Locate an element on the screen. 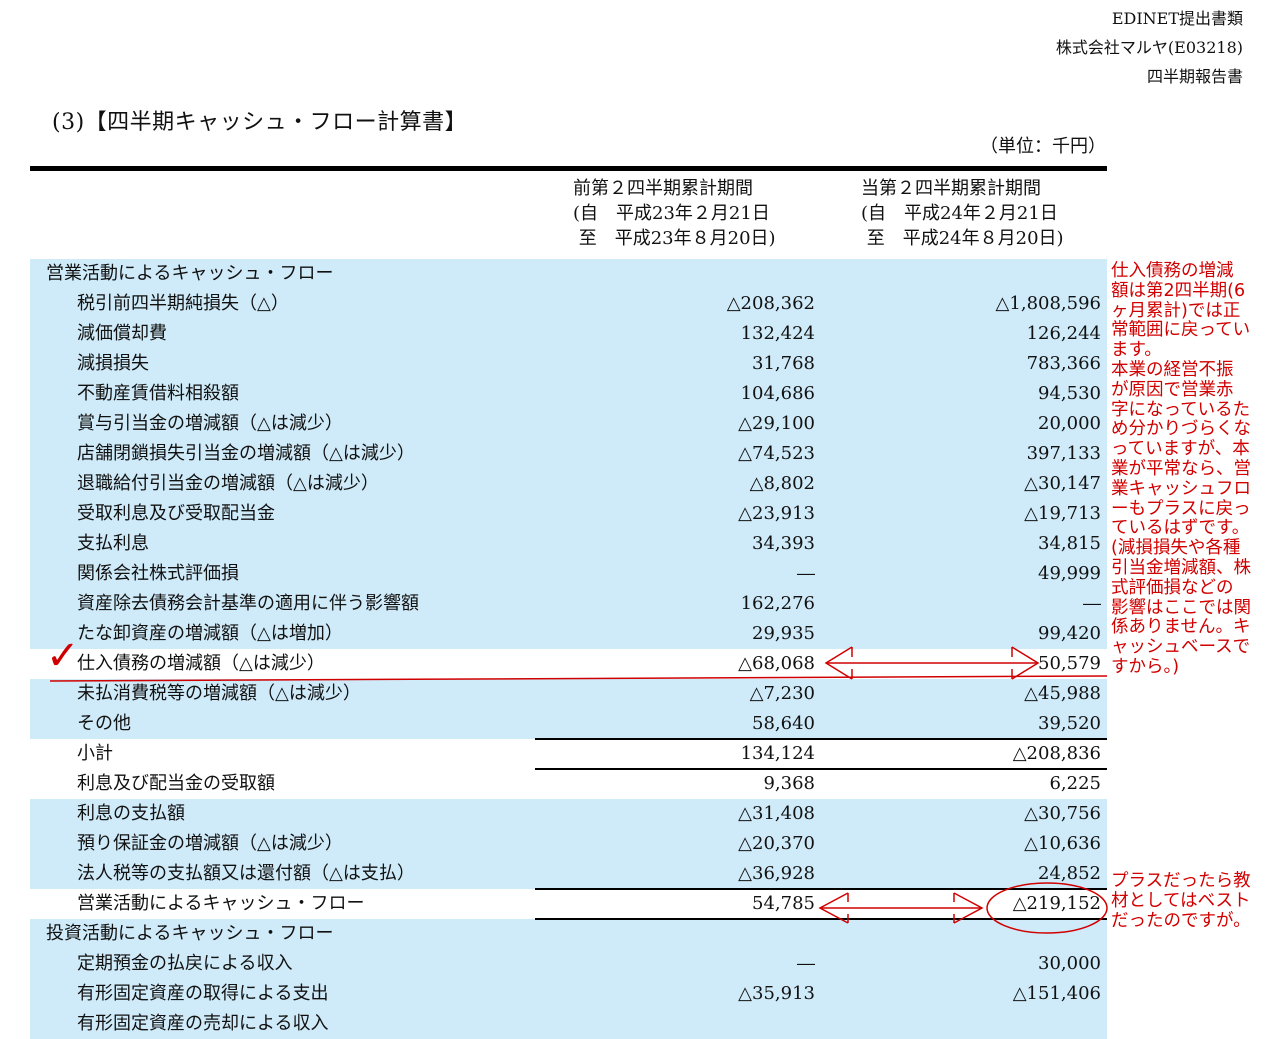 Image resolution: width=1280 pixels, height=1039 pixels. header-line-report: 四半期報告書 is located at coordinates (1194, 76).